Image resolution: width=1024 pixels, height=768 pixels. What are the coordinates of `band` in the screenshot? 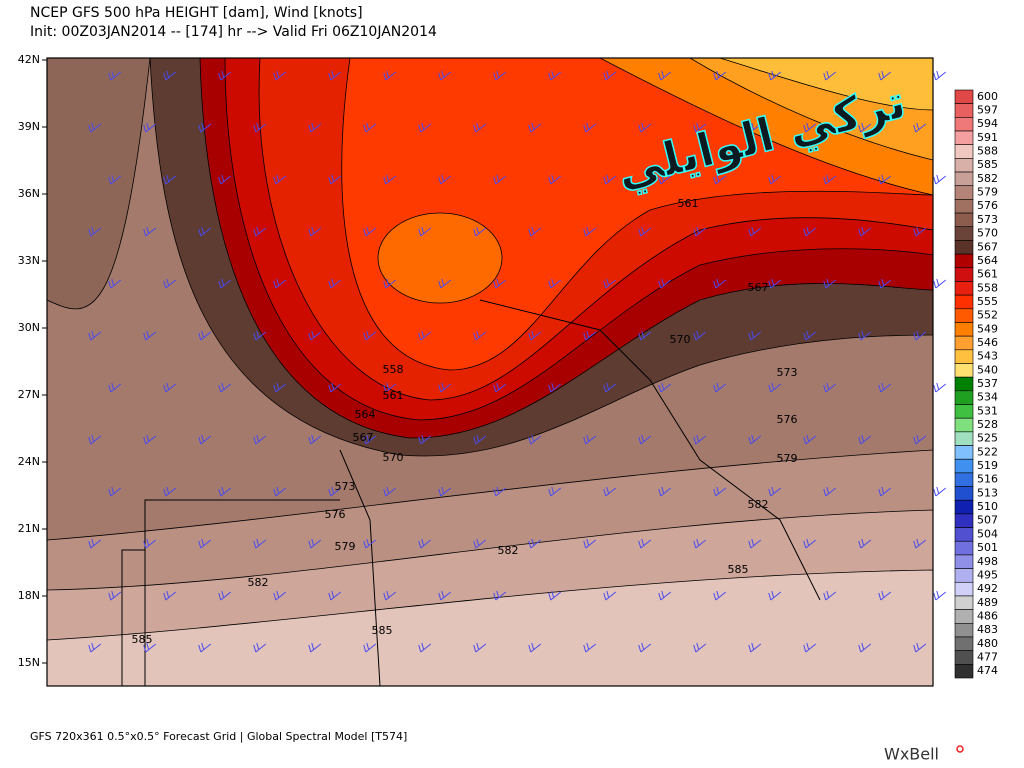 It's located at (440, 258).